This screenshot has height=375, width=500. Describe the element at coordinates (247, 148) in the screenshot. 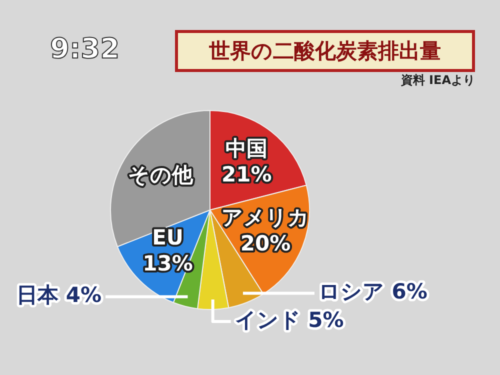

I see `slice-label: 中国` at that location.